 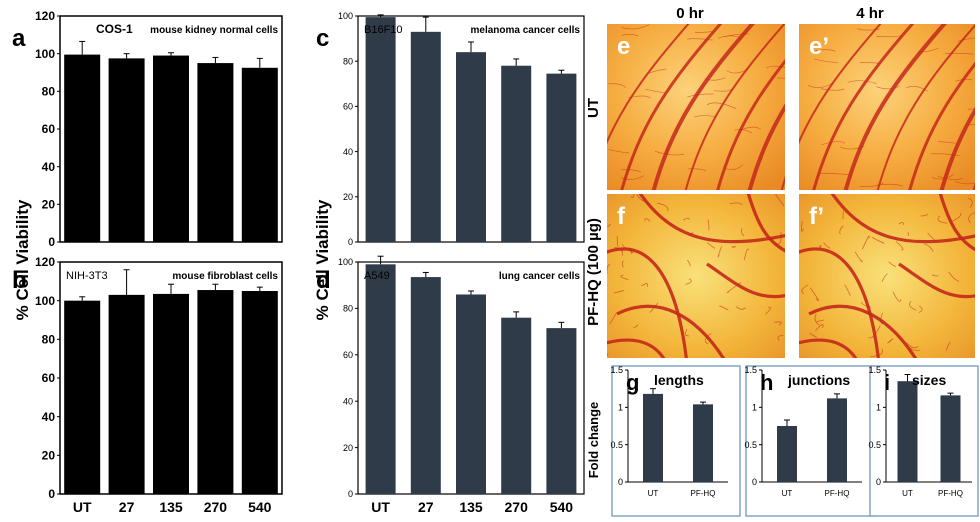 What do you see at coordinates (345, 262) in the screenshot?
I see `y-tick-label-d-5: 100` at bounding box center [345, 262].